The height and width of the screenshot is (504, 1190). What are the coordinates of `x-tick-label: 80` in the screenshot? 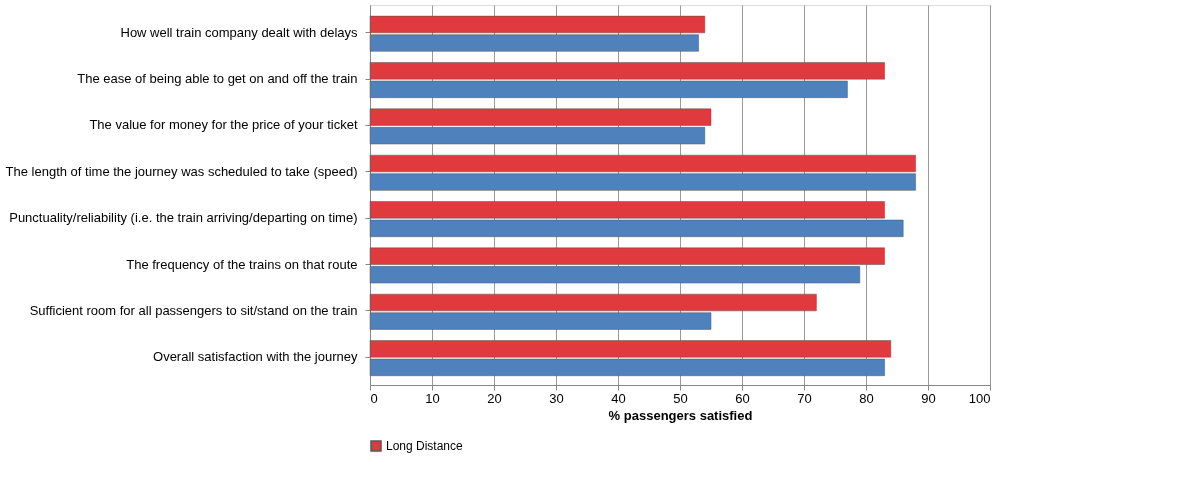 It's located at (866, 398).